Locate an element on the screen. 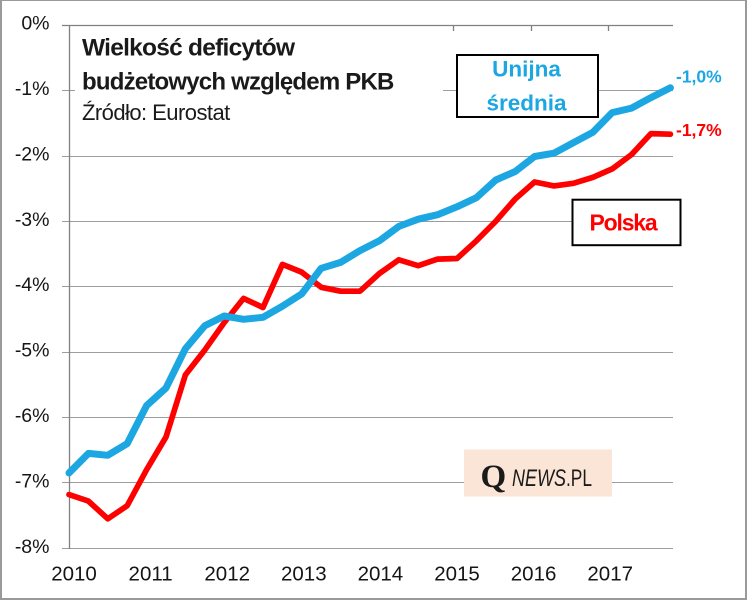  svg-text: -4% is located at coordinates (32, 285).